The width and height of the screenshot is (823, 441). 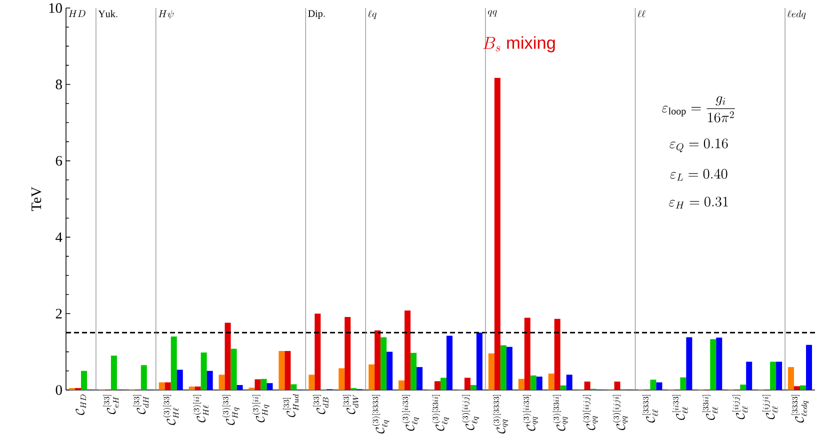 I want to click on y-tick-label: 10, so click(x=55, y=8).